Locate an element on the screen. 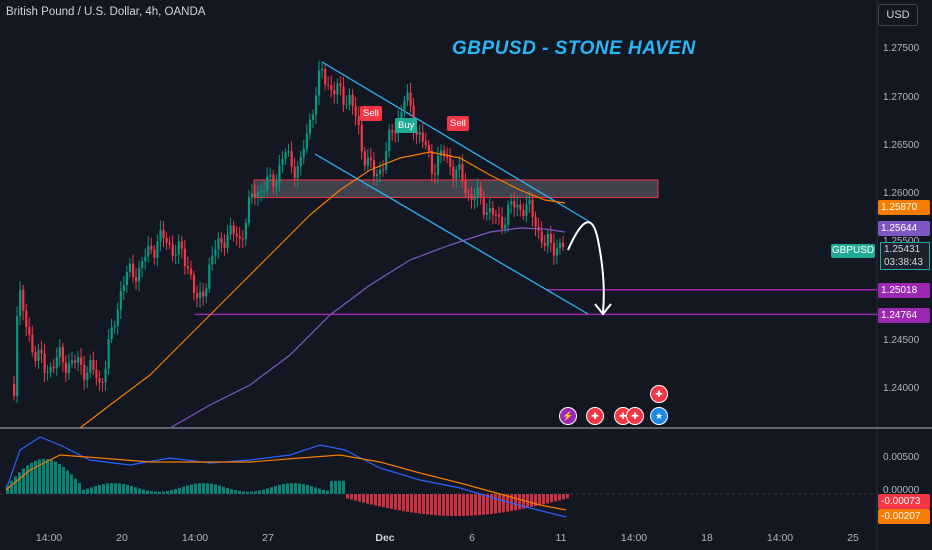 Image resolution: width=932 pixels, height=550 pixels. price-label-126500: 1.26500 is located at coordinates (901, 145).